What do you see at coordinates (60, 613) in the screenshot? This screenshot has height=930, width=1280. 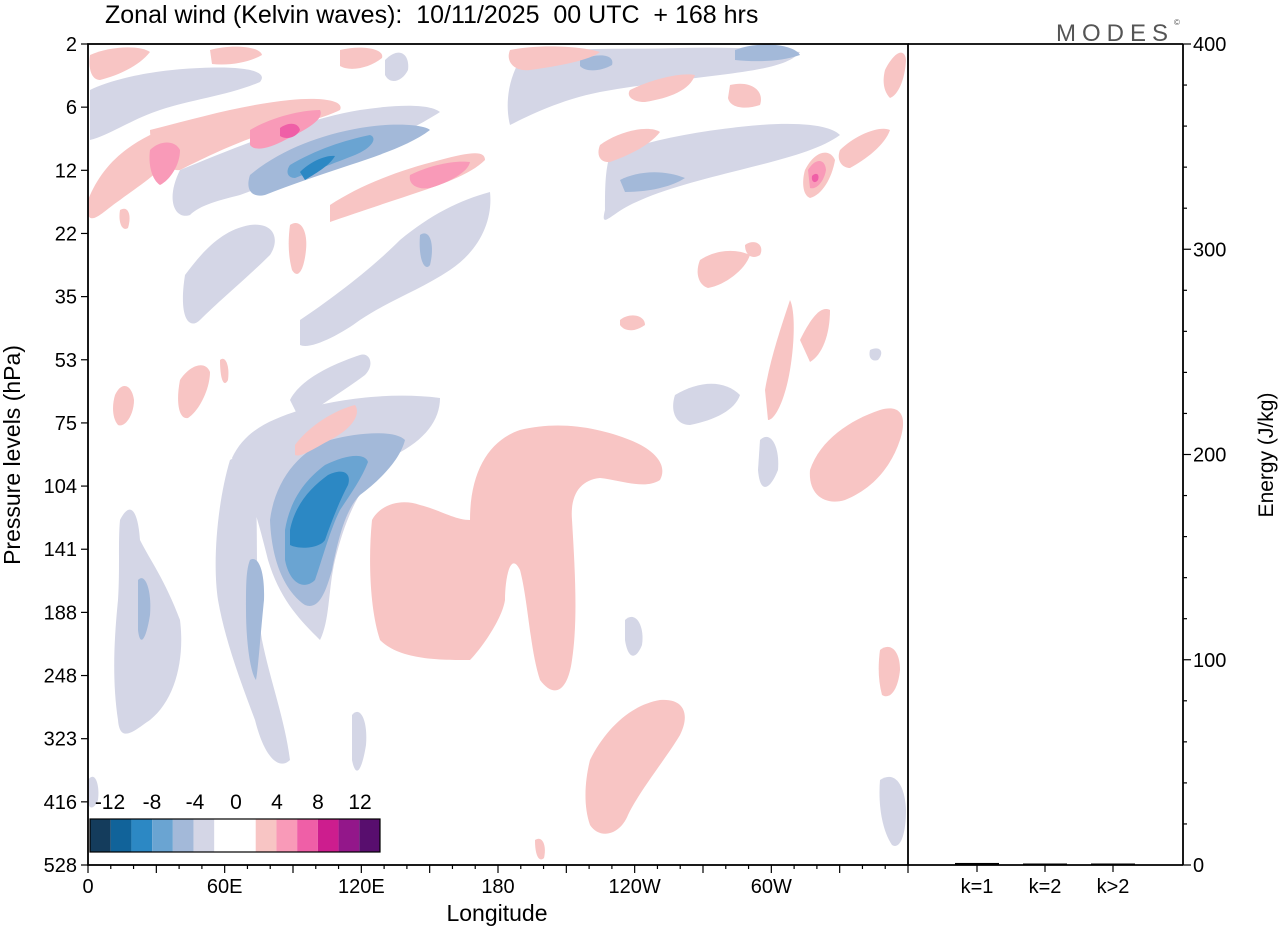 I see `y-tick-label: 188` at bounding box center [60, 613].